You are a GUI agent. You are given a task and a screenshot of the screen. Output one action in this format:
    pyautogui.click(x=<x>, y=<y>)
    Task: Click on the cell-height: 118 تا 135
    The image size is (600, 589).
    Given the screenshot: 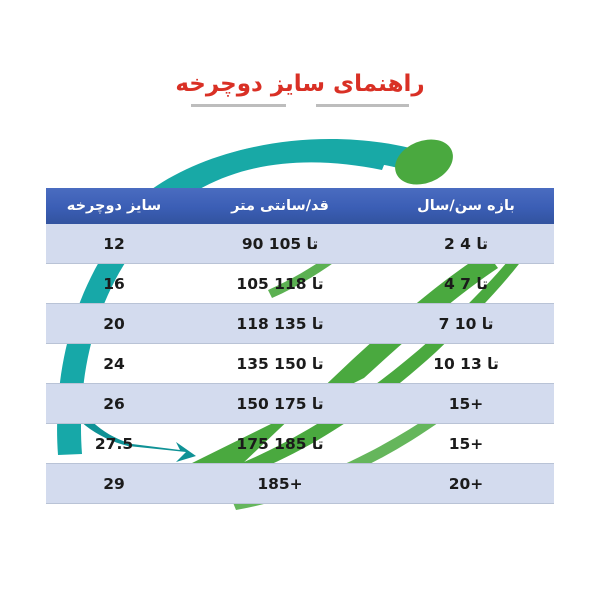 What is the action you would take?
    pyautogui.click(x=280, y=323)
    